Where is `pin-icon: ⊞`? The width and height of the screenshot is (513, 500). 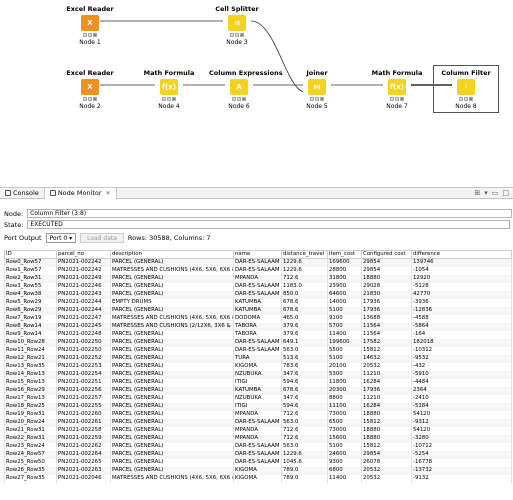
pin-icon: ⊞ is located at coordinates (477, 193).